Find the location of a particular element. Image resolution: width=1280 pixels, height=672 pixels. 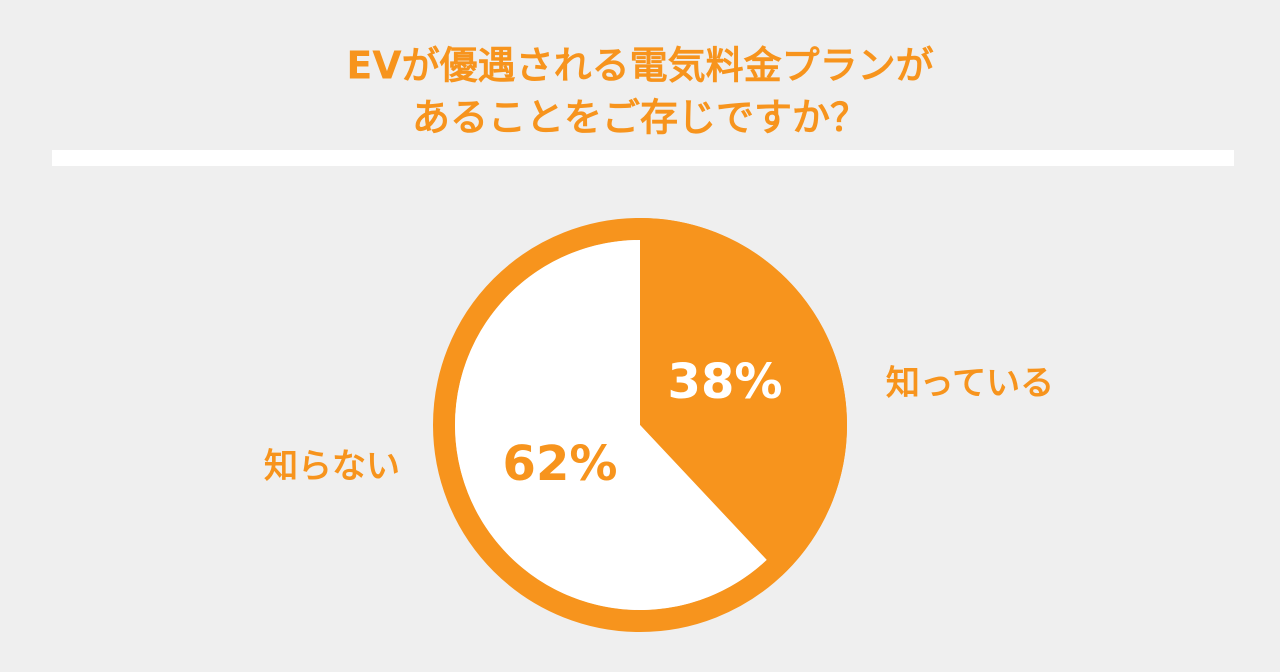

divider is located at coordinates (643, 158).